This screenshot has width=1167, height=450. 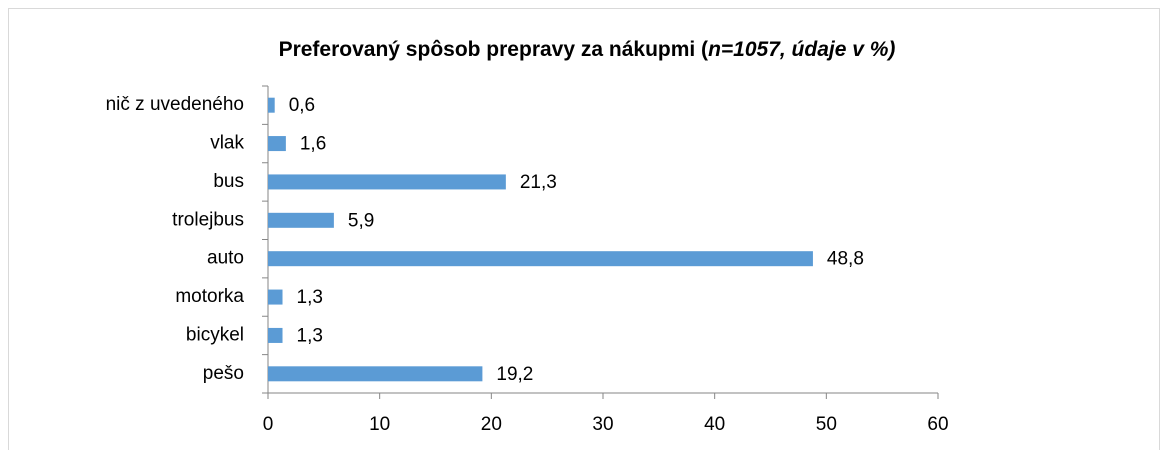 What do you see at coordinates (208, 219) in the screenshot?
I see `y-tick-label: trolejbus` at bounding box center [208, 219].